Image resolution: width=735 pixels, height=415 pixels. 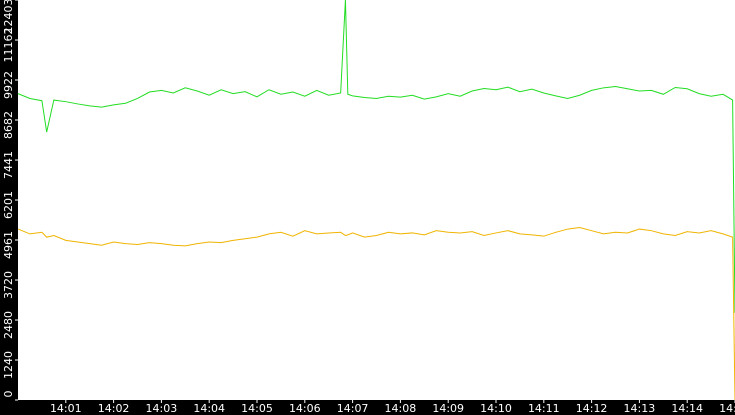 I want to click on x-tick-label: 14:07, so click(x=353, y=408).